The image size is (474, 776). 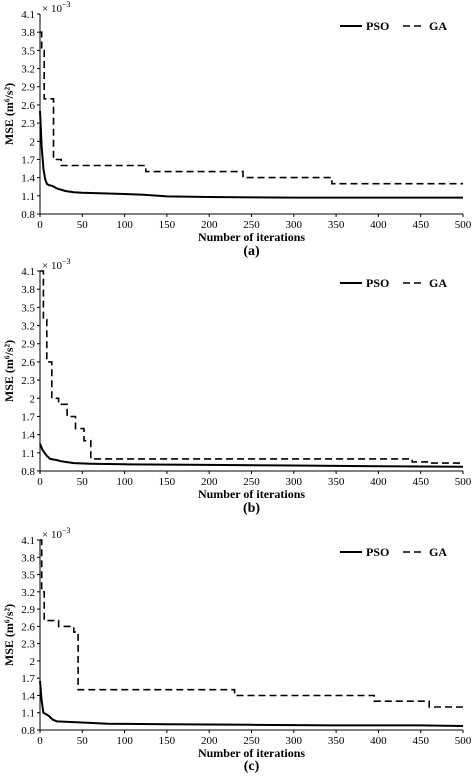 What do you see at coordinates (251, 251) in the screenshot?
I see `panel-label: (a)` at bounding box center [251, 251].